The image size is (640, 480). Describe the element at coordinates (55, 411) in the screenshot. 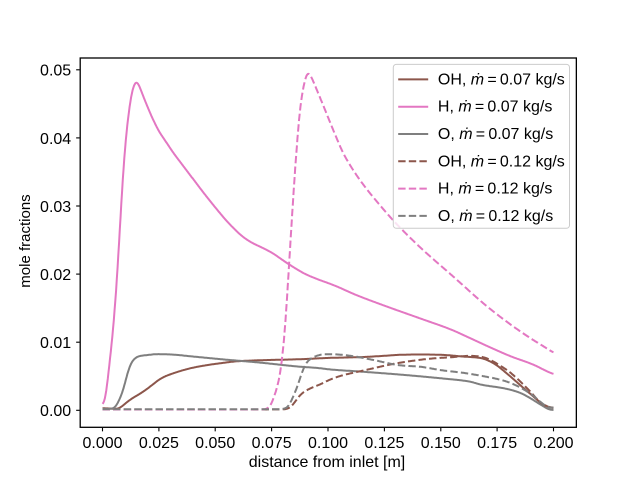

I see `svg-text: 0.00` at that location.